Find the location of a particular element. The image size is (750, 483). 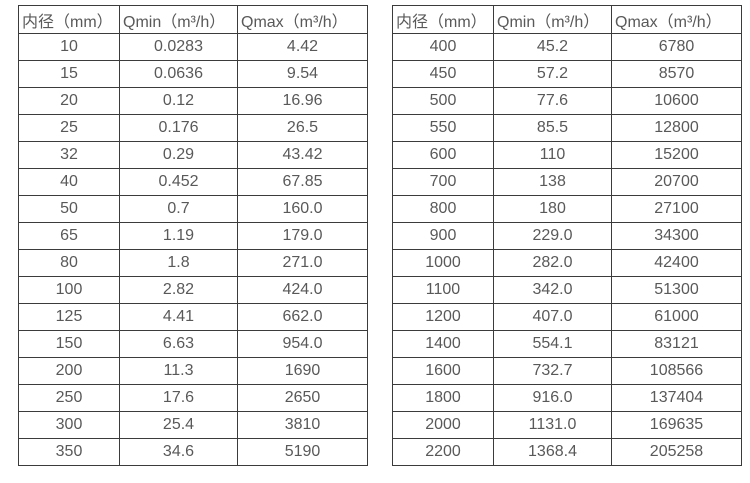

table-cell: 1.19 is located at coordinates (178, 236).